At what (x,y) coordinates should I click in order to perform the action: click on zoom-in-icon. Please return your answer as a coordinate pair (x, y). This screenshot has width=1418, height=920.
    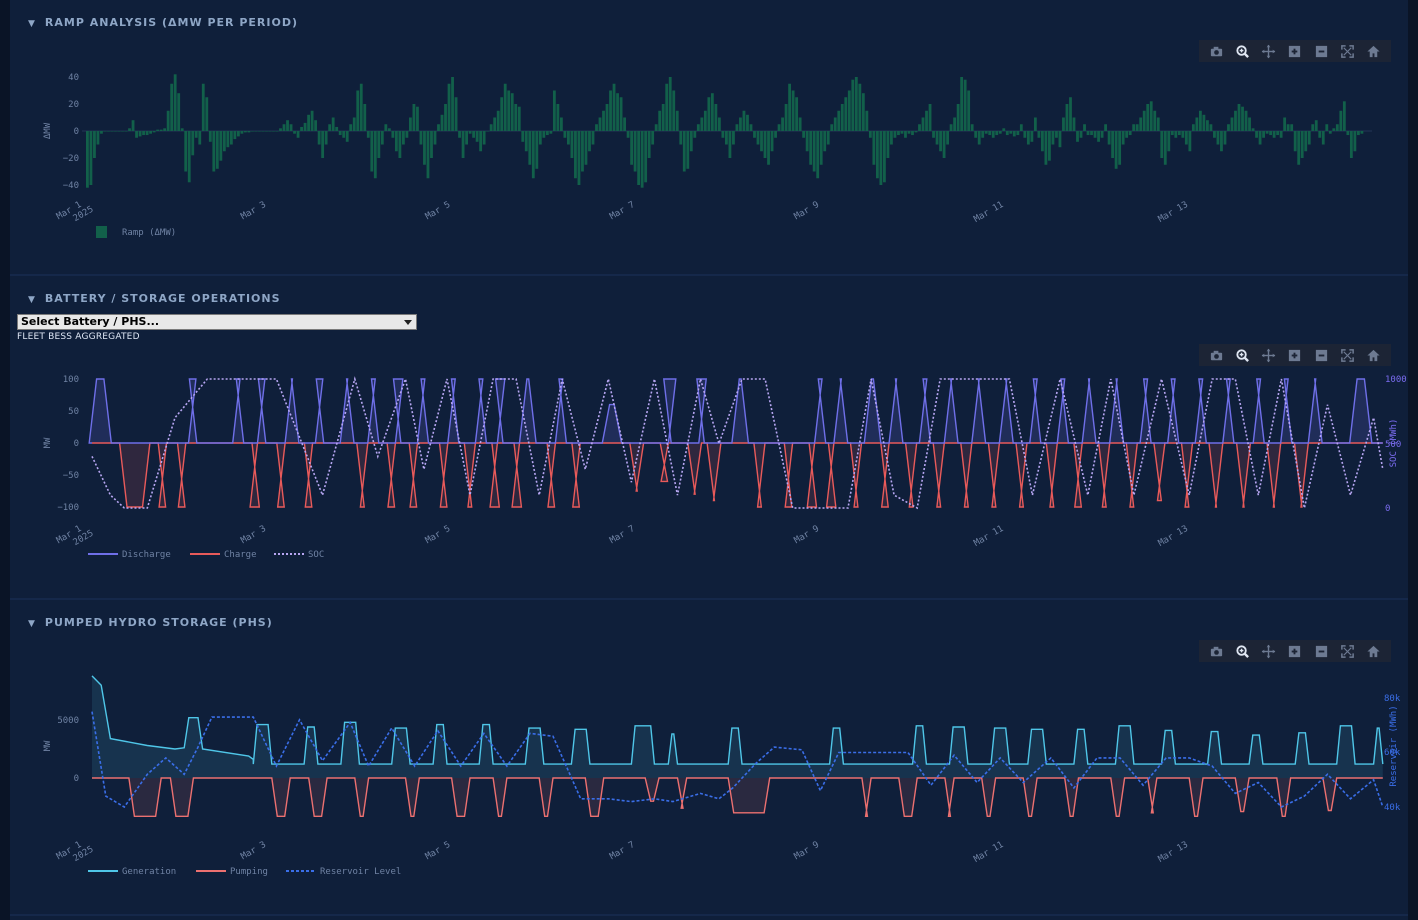
    Looking at the image, I should click on (1295, 355).